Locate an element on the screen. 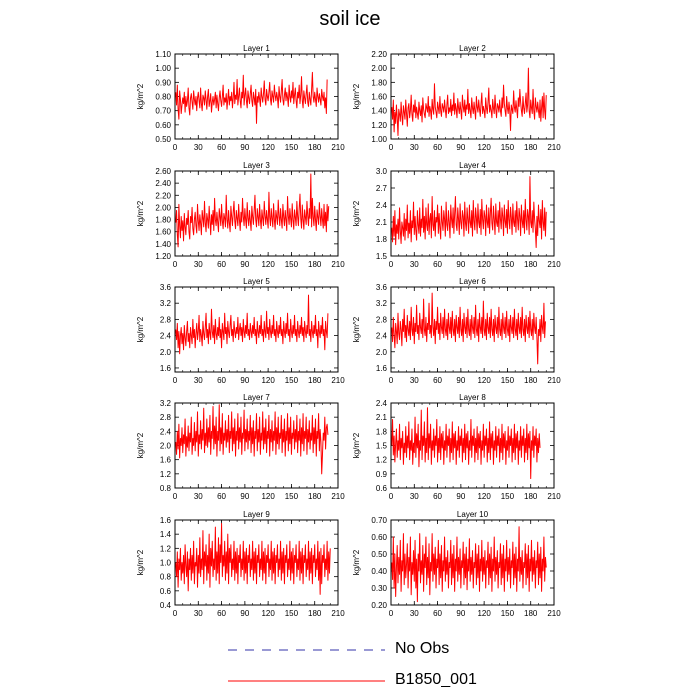  layer-8-ytick-label: 2.4 is located at coordinates (382, 403).